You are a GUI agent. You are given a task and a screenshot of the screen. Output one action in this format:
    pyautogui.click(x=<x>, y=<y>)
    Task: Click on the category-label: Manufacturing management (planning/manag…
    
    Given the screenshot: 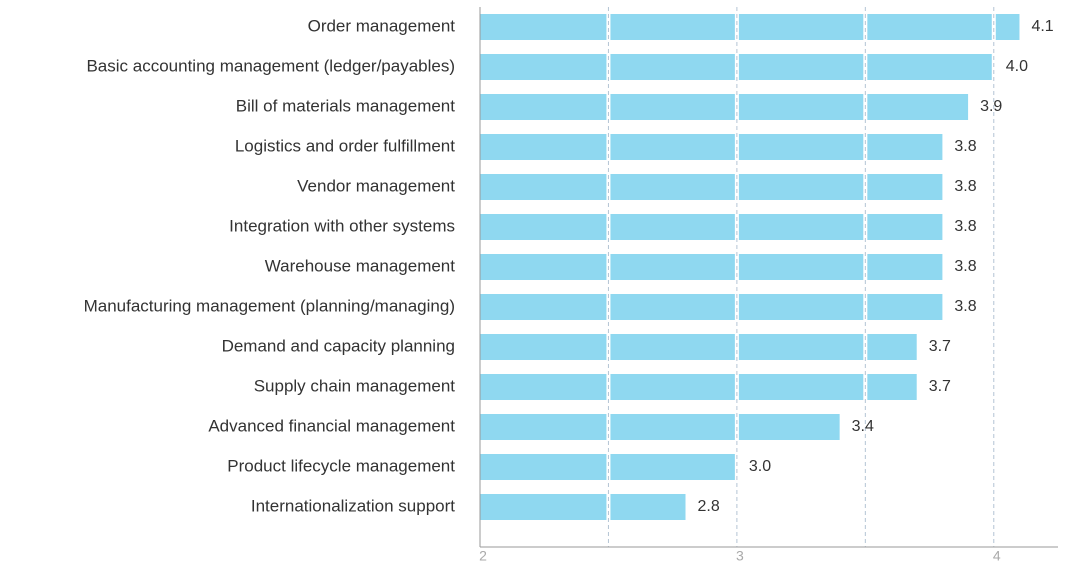 What is the action you would take?
    pyautogui.click(x=269, y=305)
    